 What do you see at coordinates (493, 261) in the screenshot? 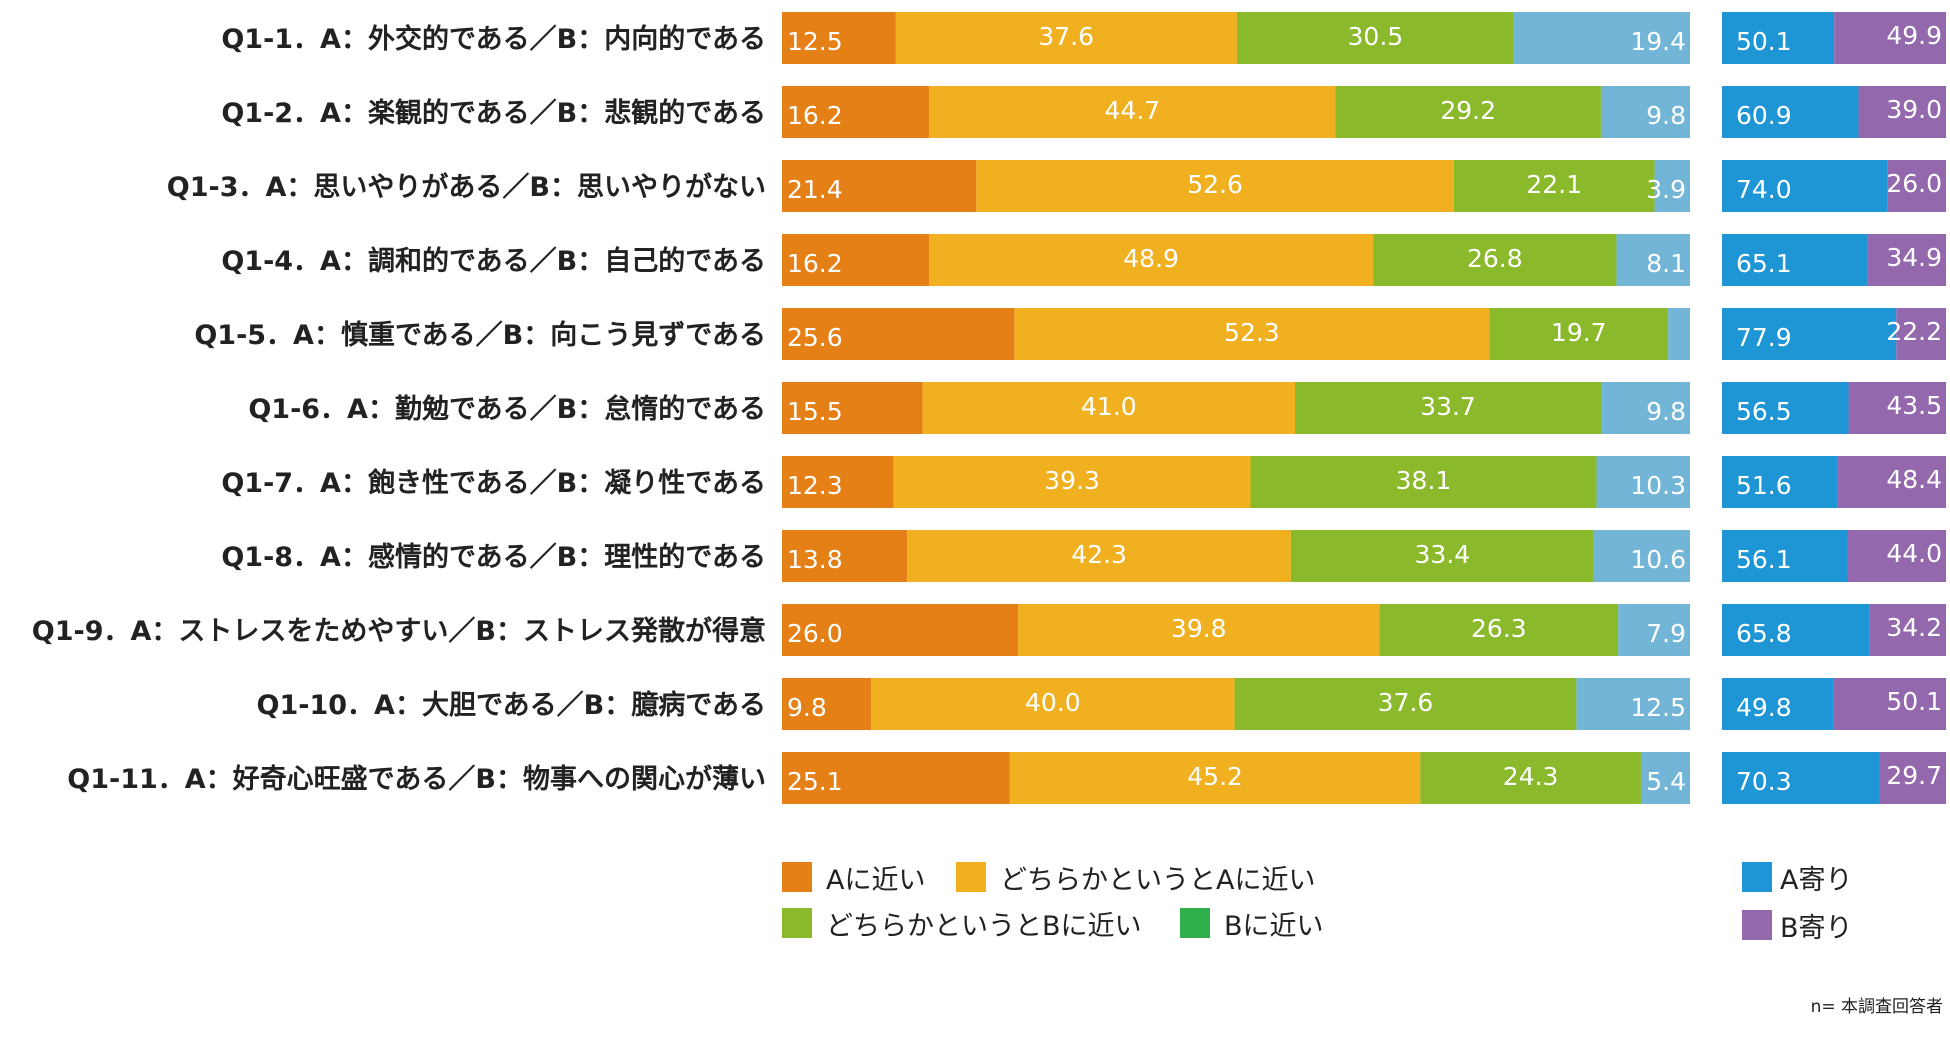
I see `question-label: Q1-4．A：調和的である／B：自己的である` at bounding box center [493, 261].